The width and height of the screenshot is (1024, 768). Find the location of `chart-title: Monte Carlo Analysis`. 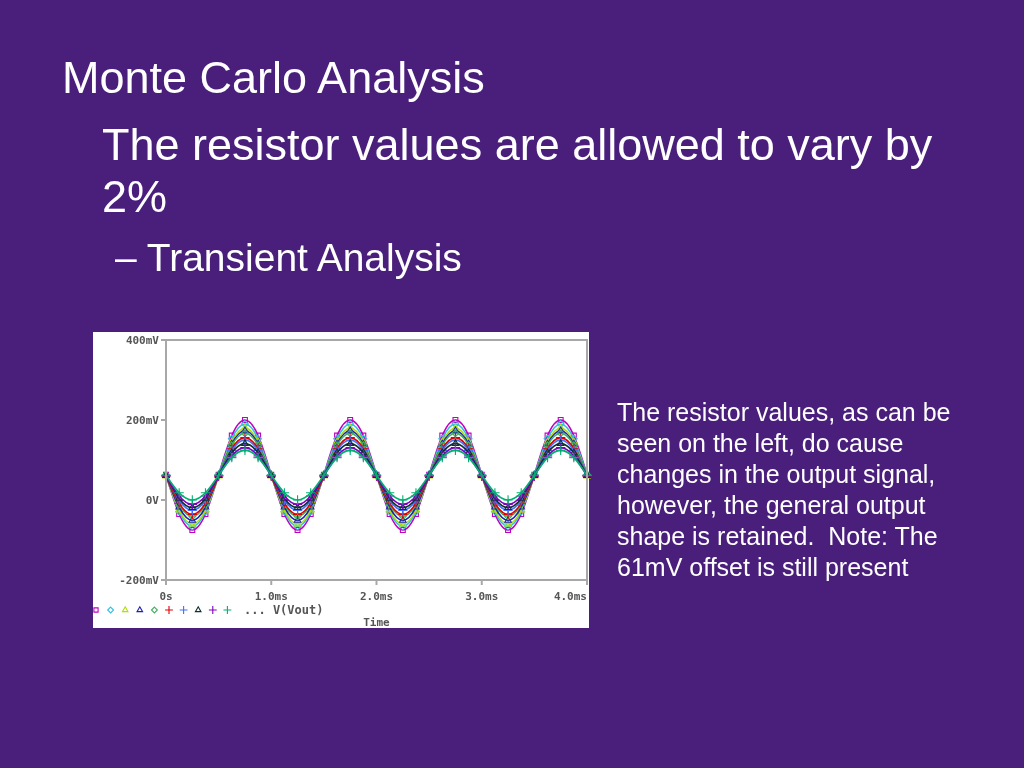

chart-title: Monte Carlo Analysis is located at coordinates (273, 77).